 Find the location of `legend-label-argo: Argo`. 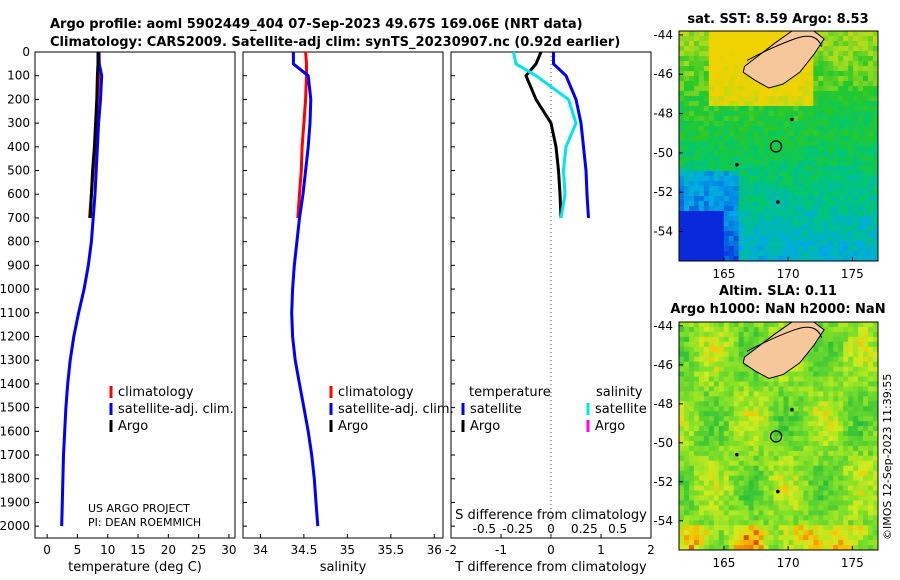

legend-label-argo: Argo is located at coordinates (353, 426).